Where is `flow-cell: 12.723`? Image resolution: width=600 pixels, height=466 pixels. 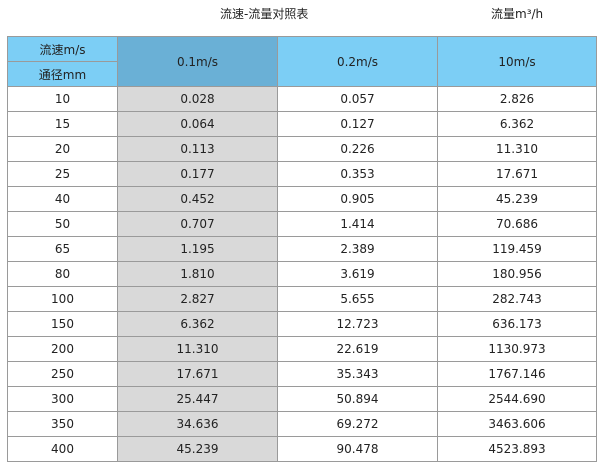
flow-cell: 12.723 is located at coordinates (357, 324).